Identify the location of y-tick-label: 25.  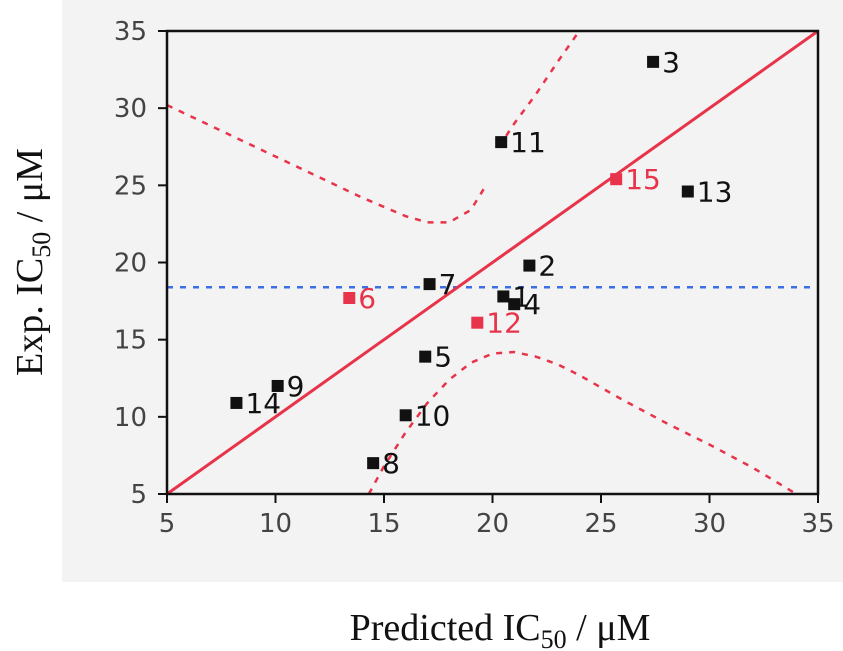
(130, 186).